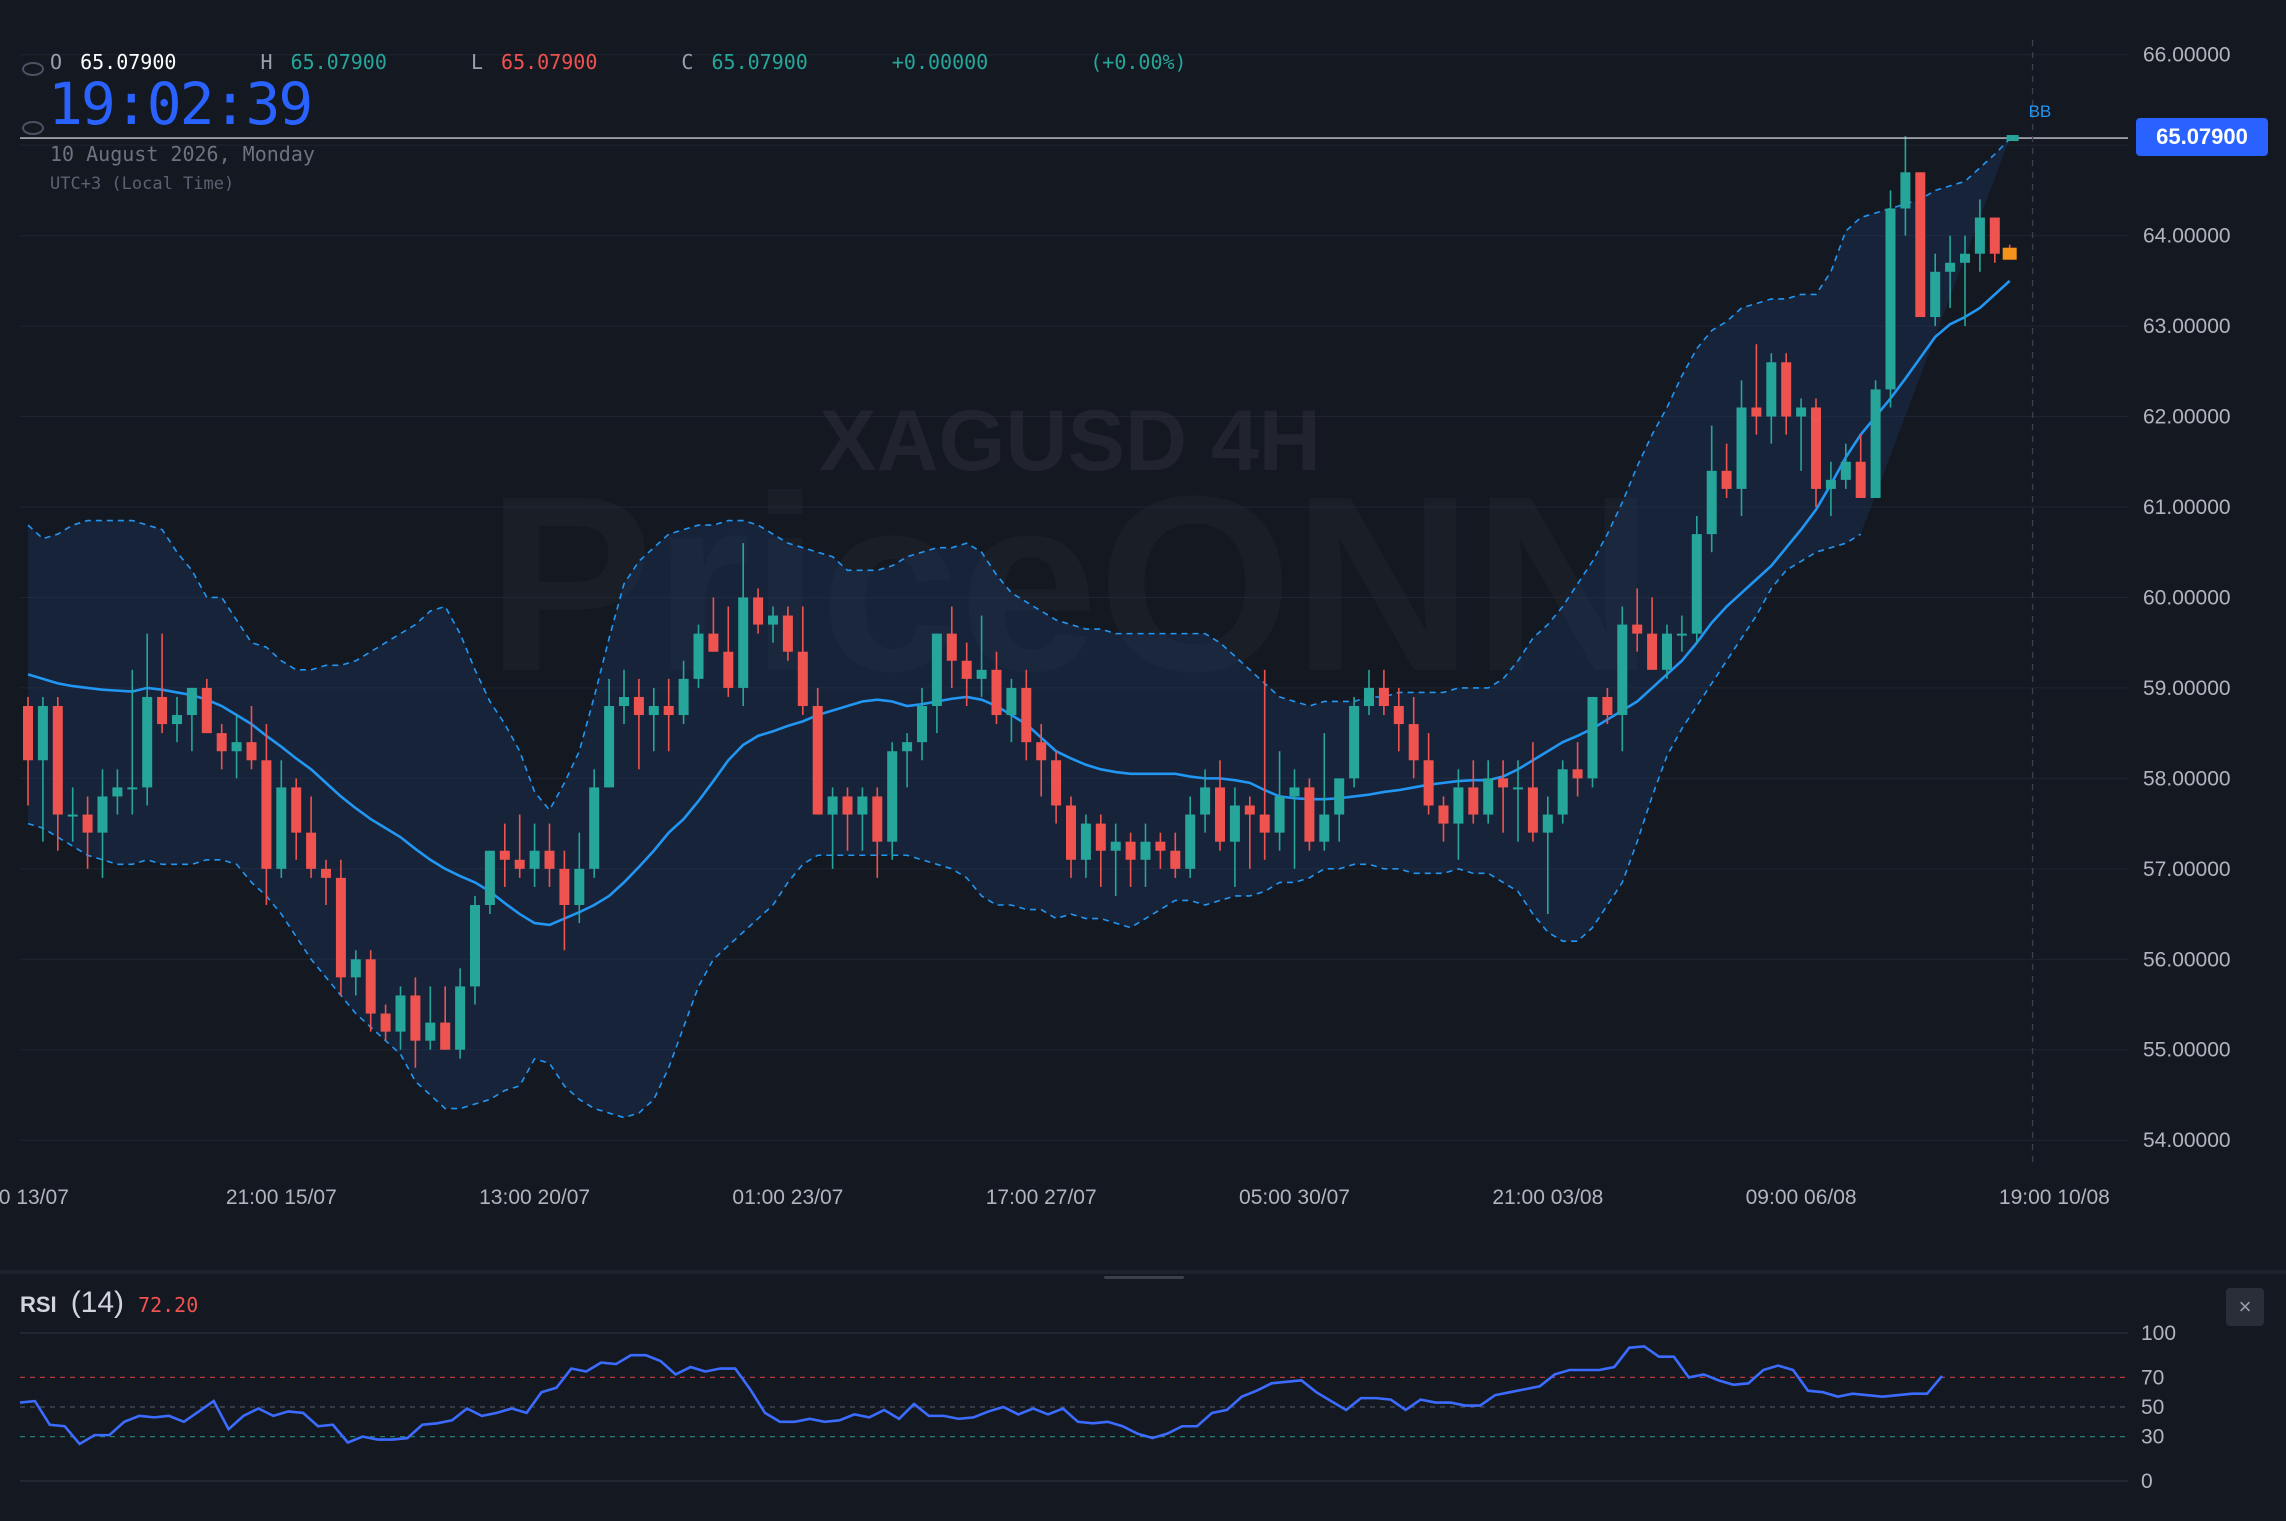 The width and height of the screenshot is (2286, 1521). I want to click on pane-divider, so click(1143, 1272).